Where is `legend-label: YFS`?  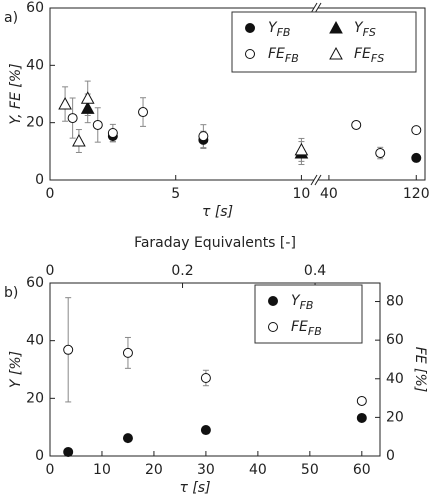 legend-label: YFS is located at coordinates (365, 29).